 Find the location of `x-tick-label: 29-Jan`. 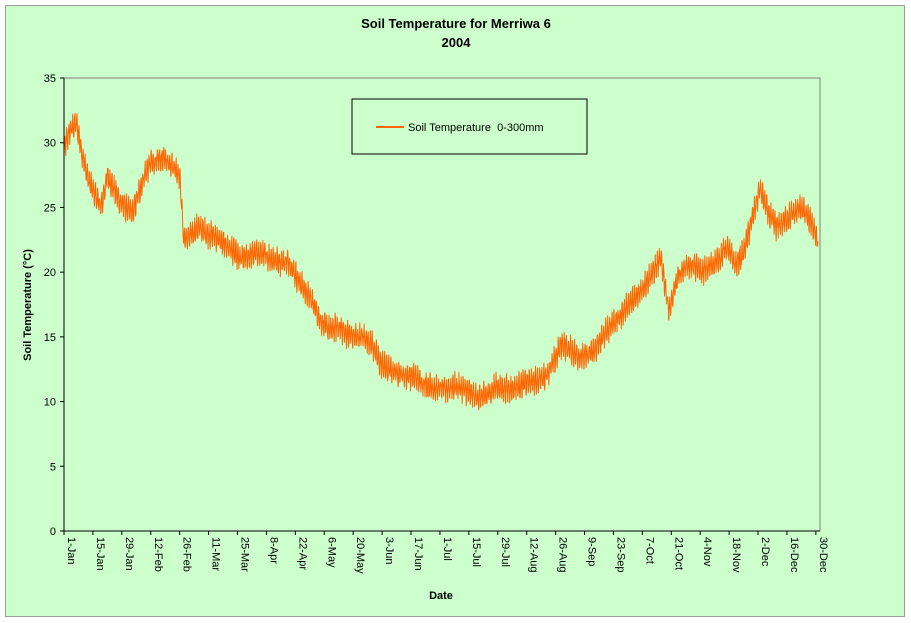

x-tick-label: 29-Jan is located at coordinates (129, 554).